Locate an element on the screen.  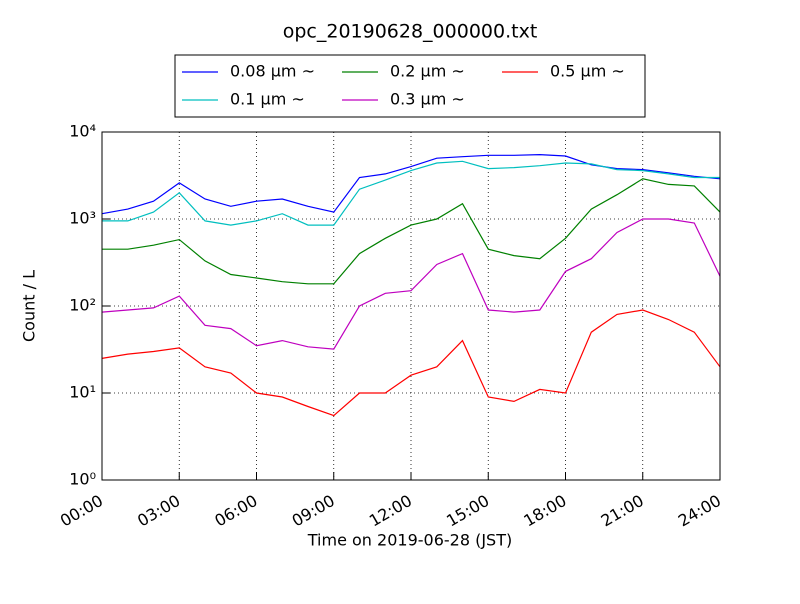
chart-title: opc_20190628_000000.txt is located at coordinates (410, 32).